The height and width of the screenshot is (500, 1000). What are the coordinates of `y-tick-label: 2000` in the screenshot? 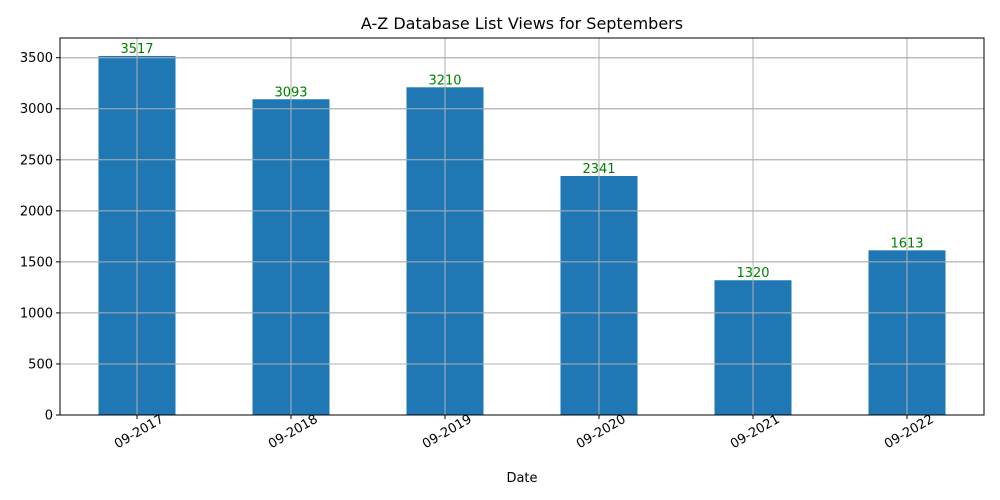 It's located at (36, 211).